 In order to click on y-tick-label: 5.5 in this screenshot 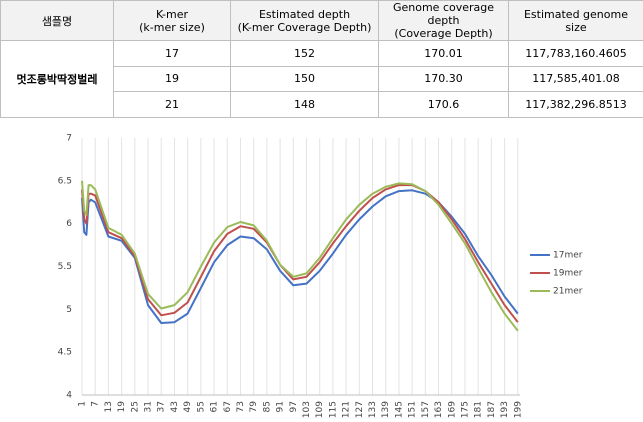, I will do `click(65, 267)`.